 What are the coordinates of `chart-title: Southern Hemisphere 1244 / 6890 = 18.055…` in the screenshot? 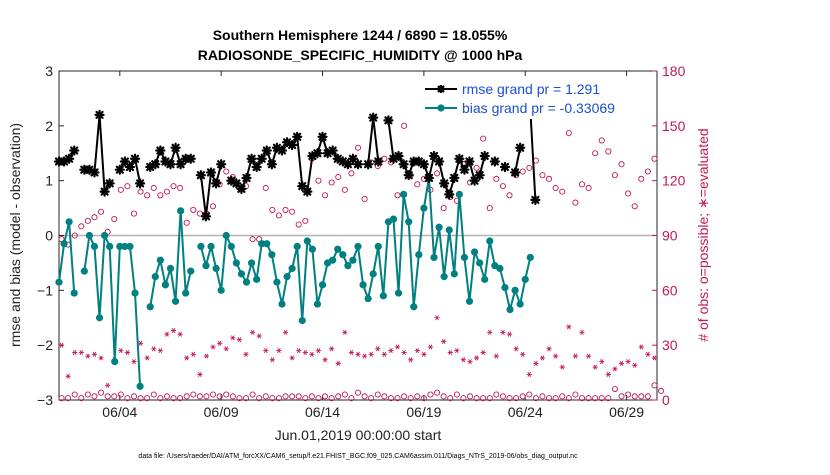 It's located at (360, 35).